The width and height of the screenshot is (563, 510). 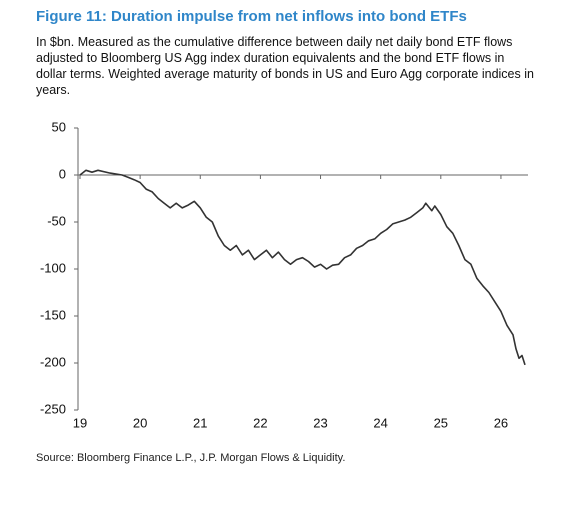 I want to click on y-tick-label: -200, so click(x=53, y=361).